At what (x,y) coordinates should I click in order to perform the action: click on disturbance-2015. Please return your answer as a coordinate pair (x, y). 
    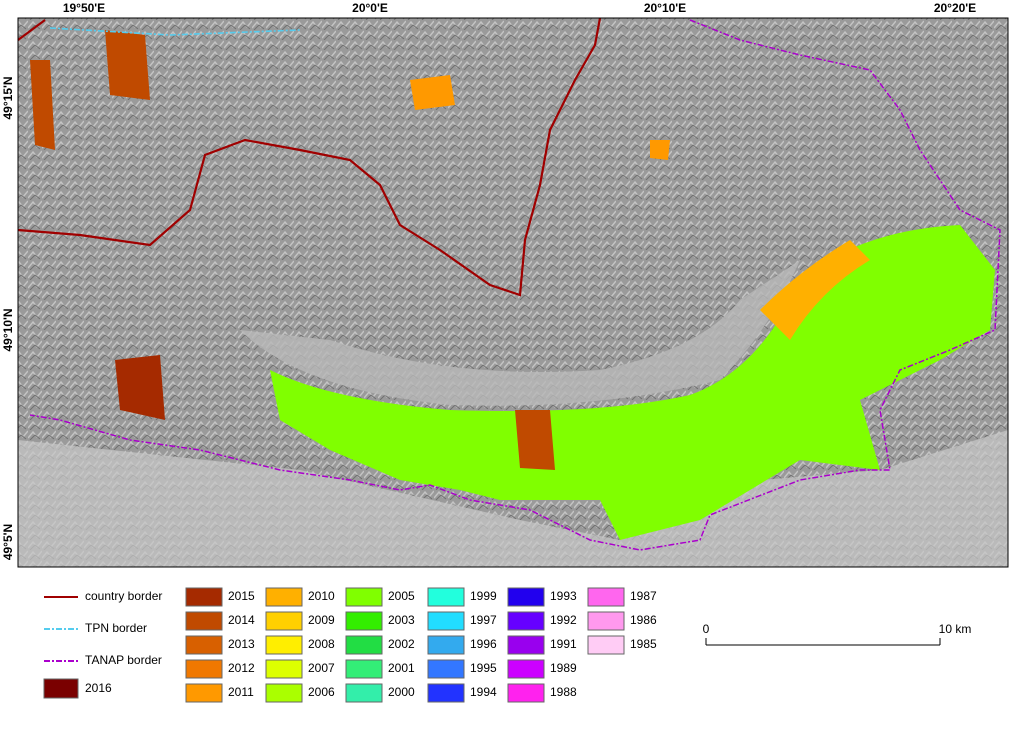
    Looking at the image, I should click on (140, 387).